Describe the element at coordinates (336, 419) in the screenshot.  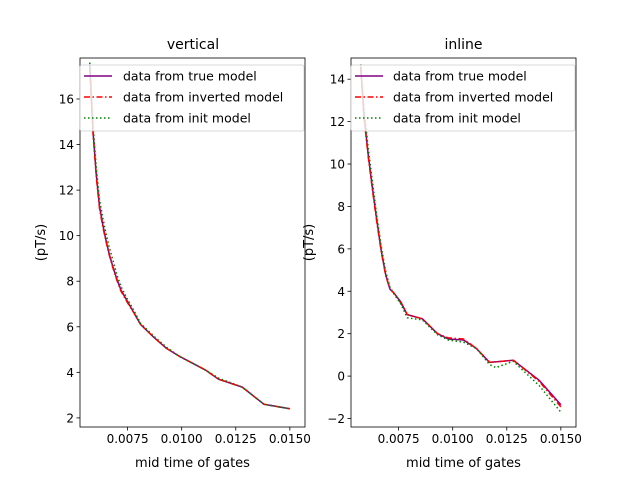
I see `y-tick-label: −2` at that location.